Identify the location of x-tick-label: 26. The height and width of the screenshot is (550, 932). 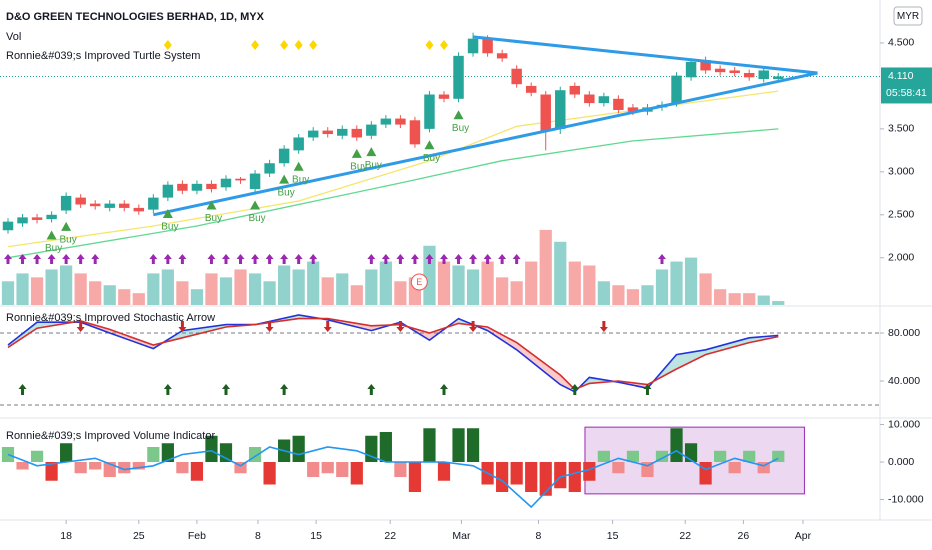
(744, 536).